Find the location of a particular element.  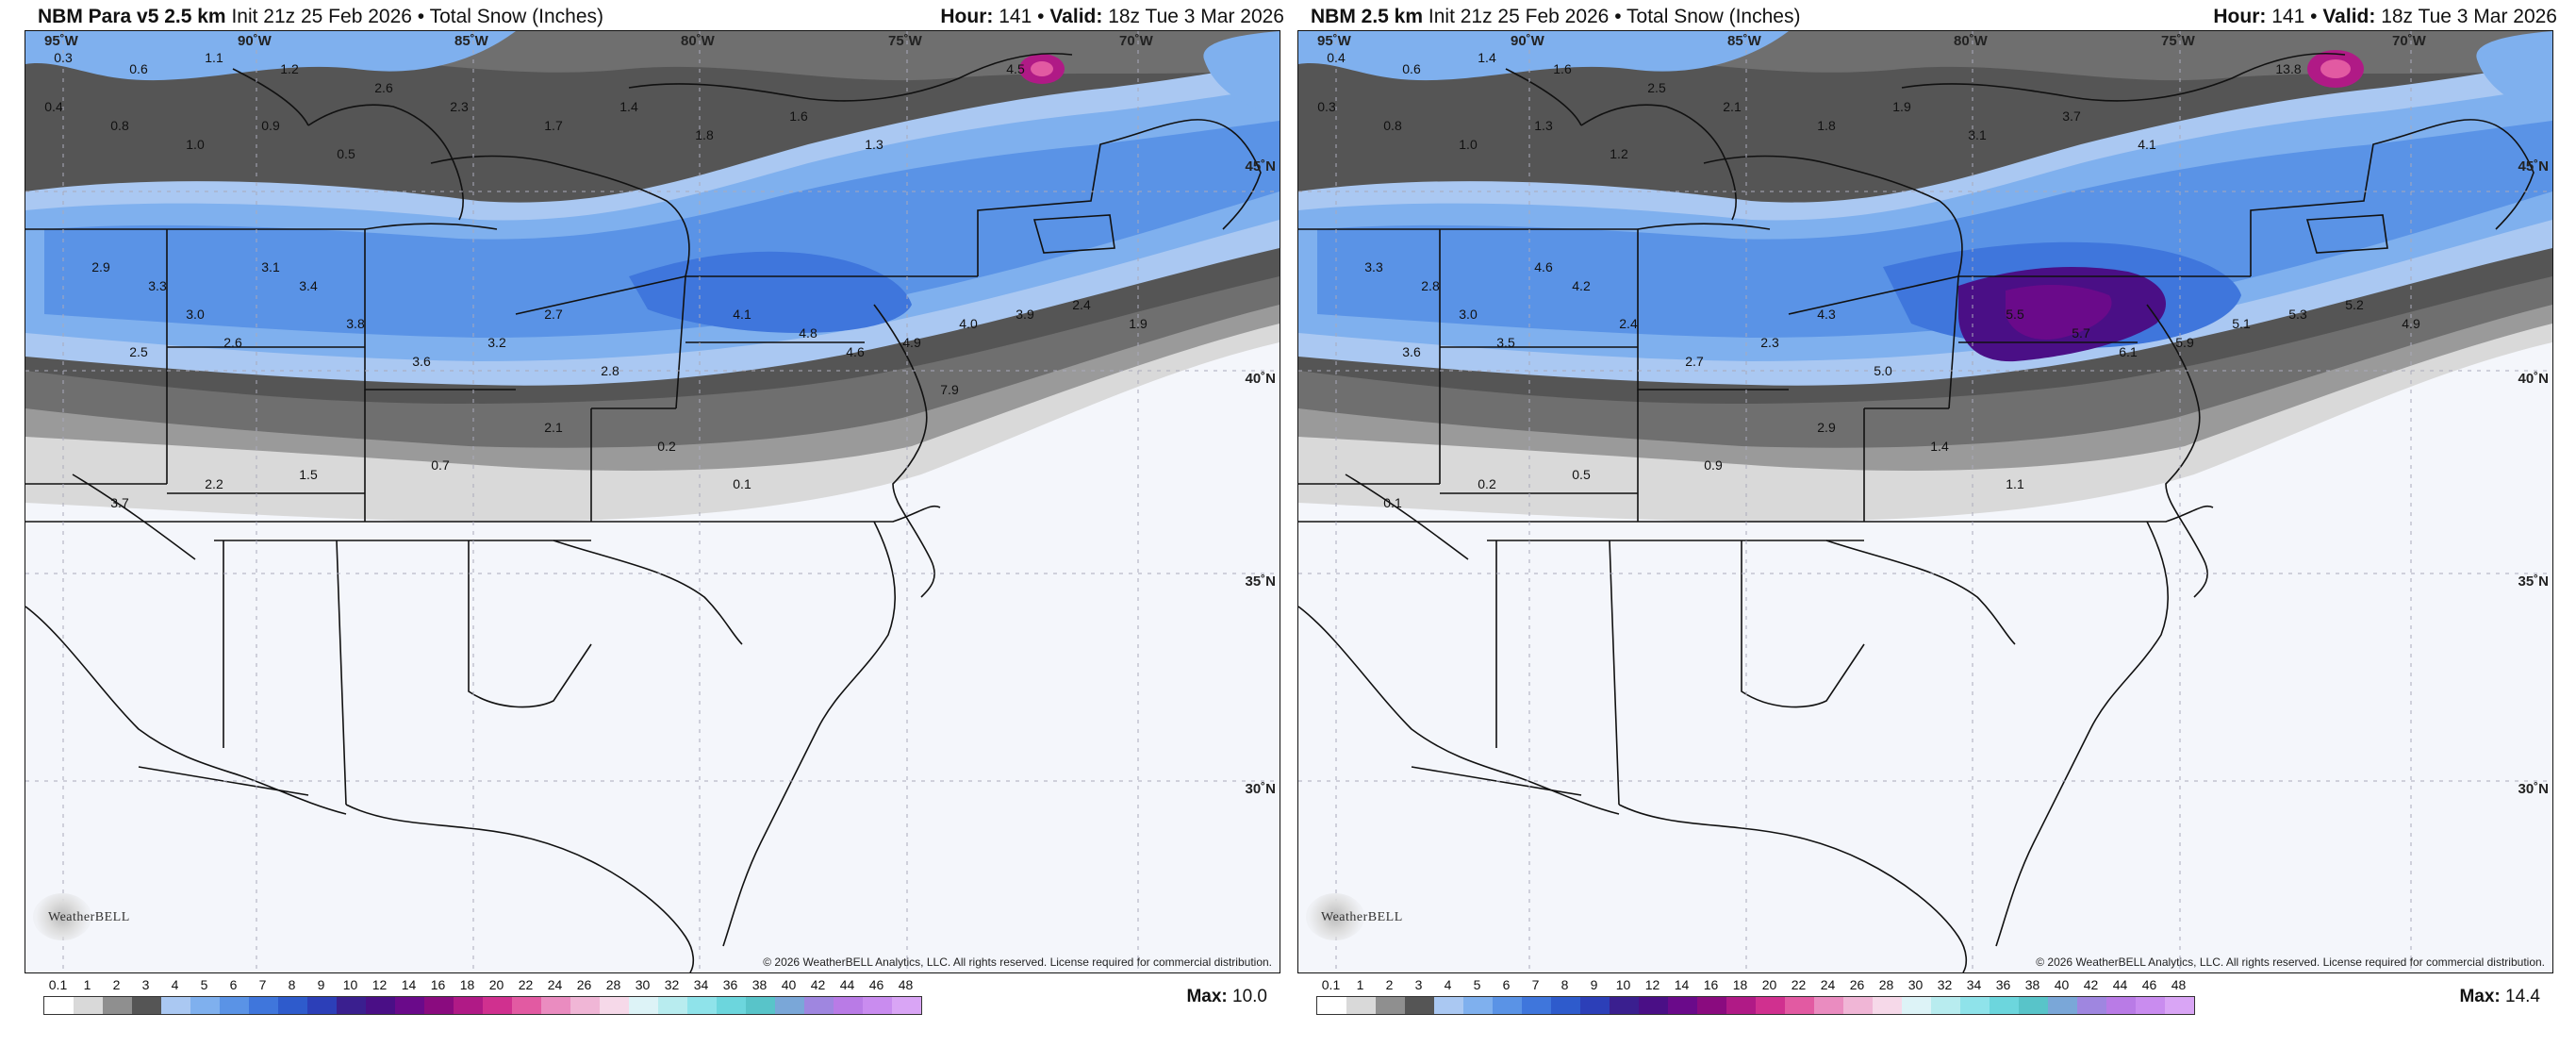

snowfall-value: 5.5 is located at coordinates (2015, 315).